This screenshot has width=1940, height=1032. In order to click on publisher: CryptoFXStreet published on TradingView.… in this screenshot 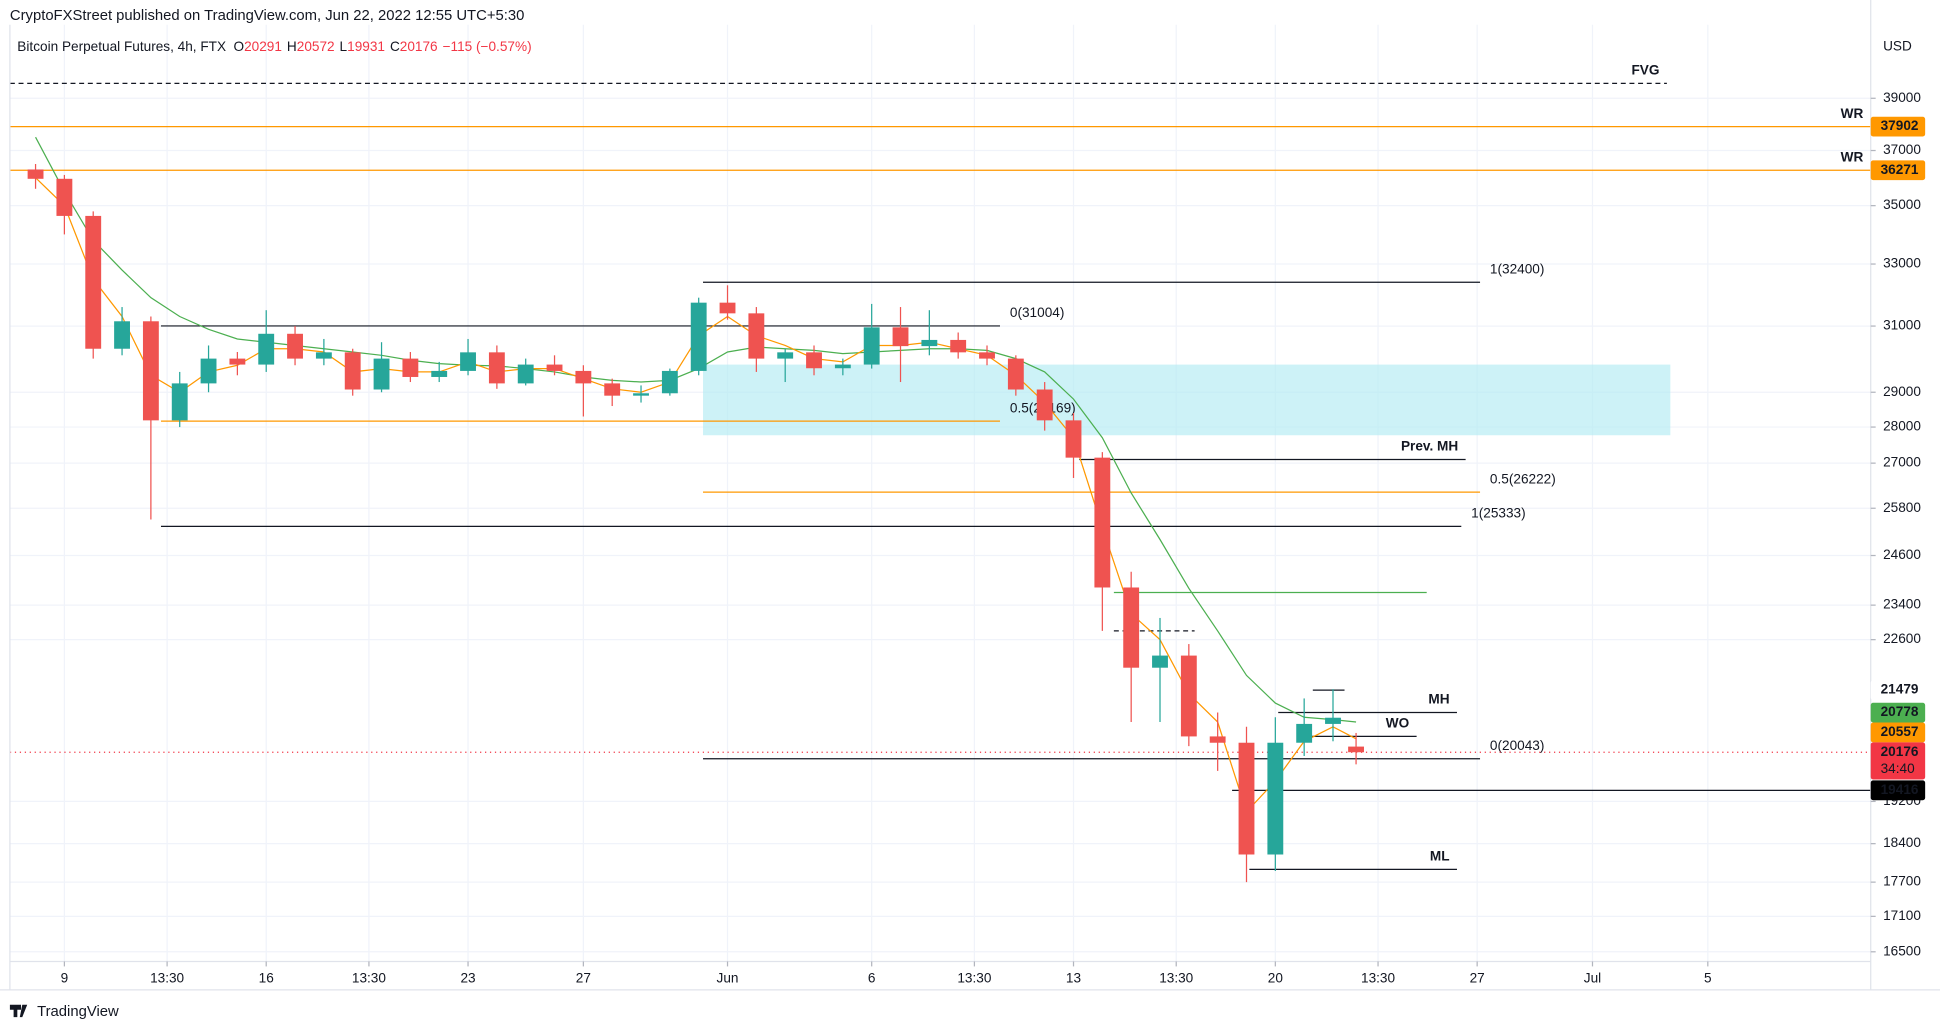, I will do `click(267, 16)`.